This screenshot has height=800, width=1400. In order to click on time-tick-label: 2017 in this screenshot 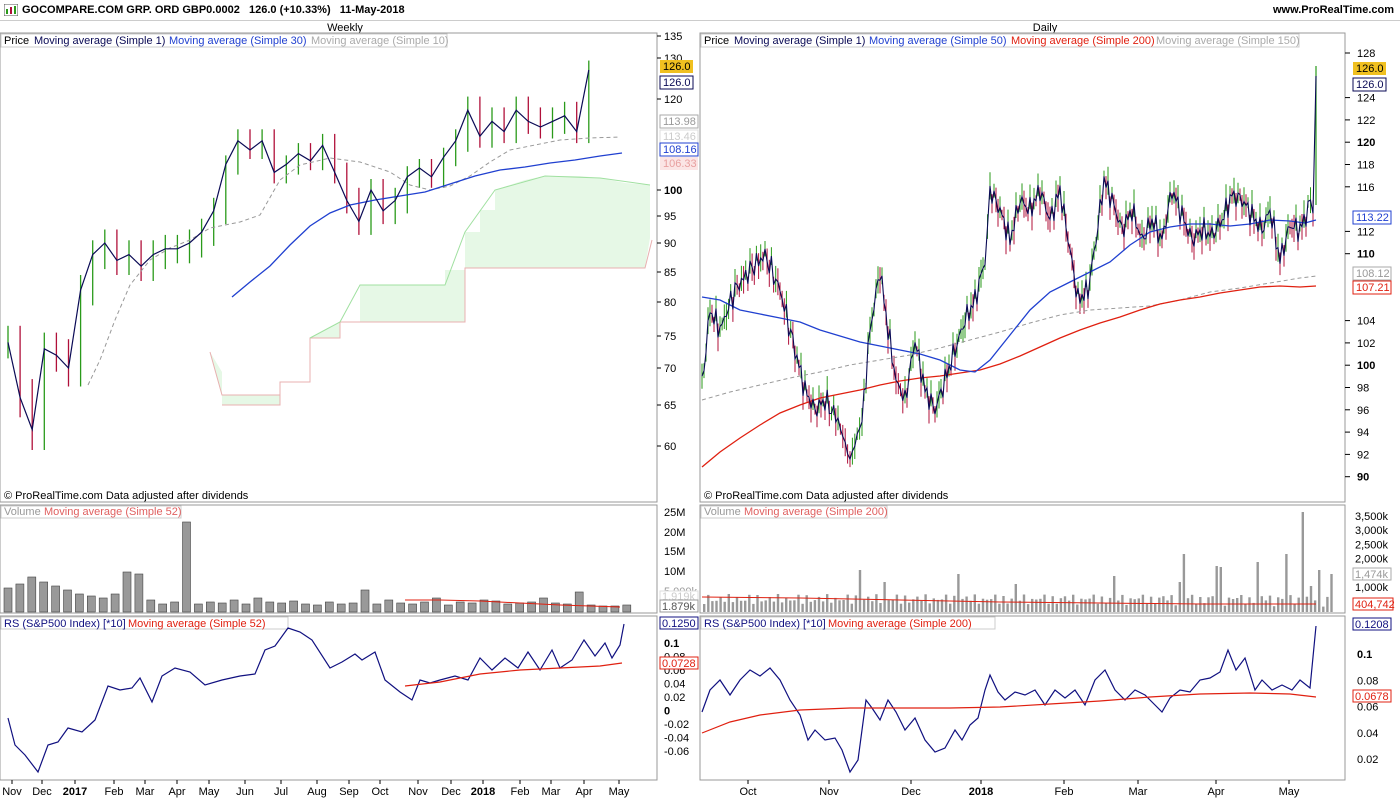, I will do `click(75, 792)`.